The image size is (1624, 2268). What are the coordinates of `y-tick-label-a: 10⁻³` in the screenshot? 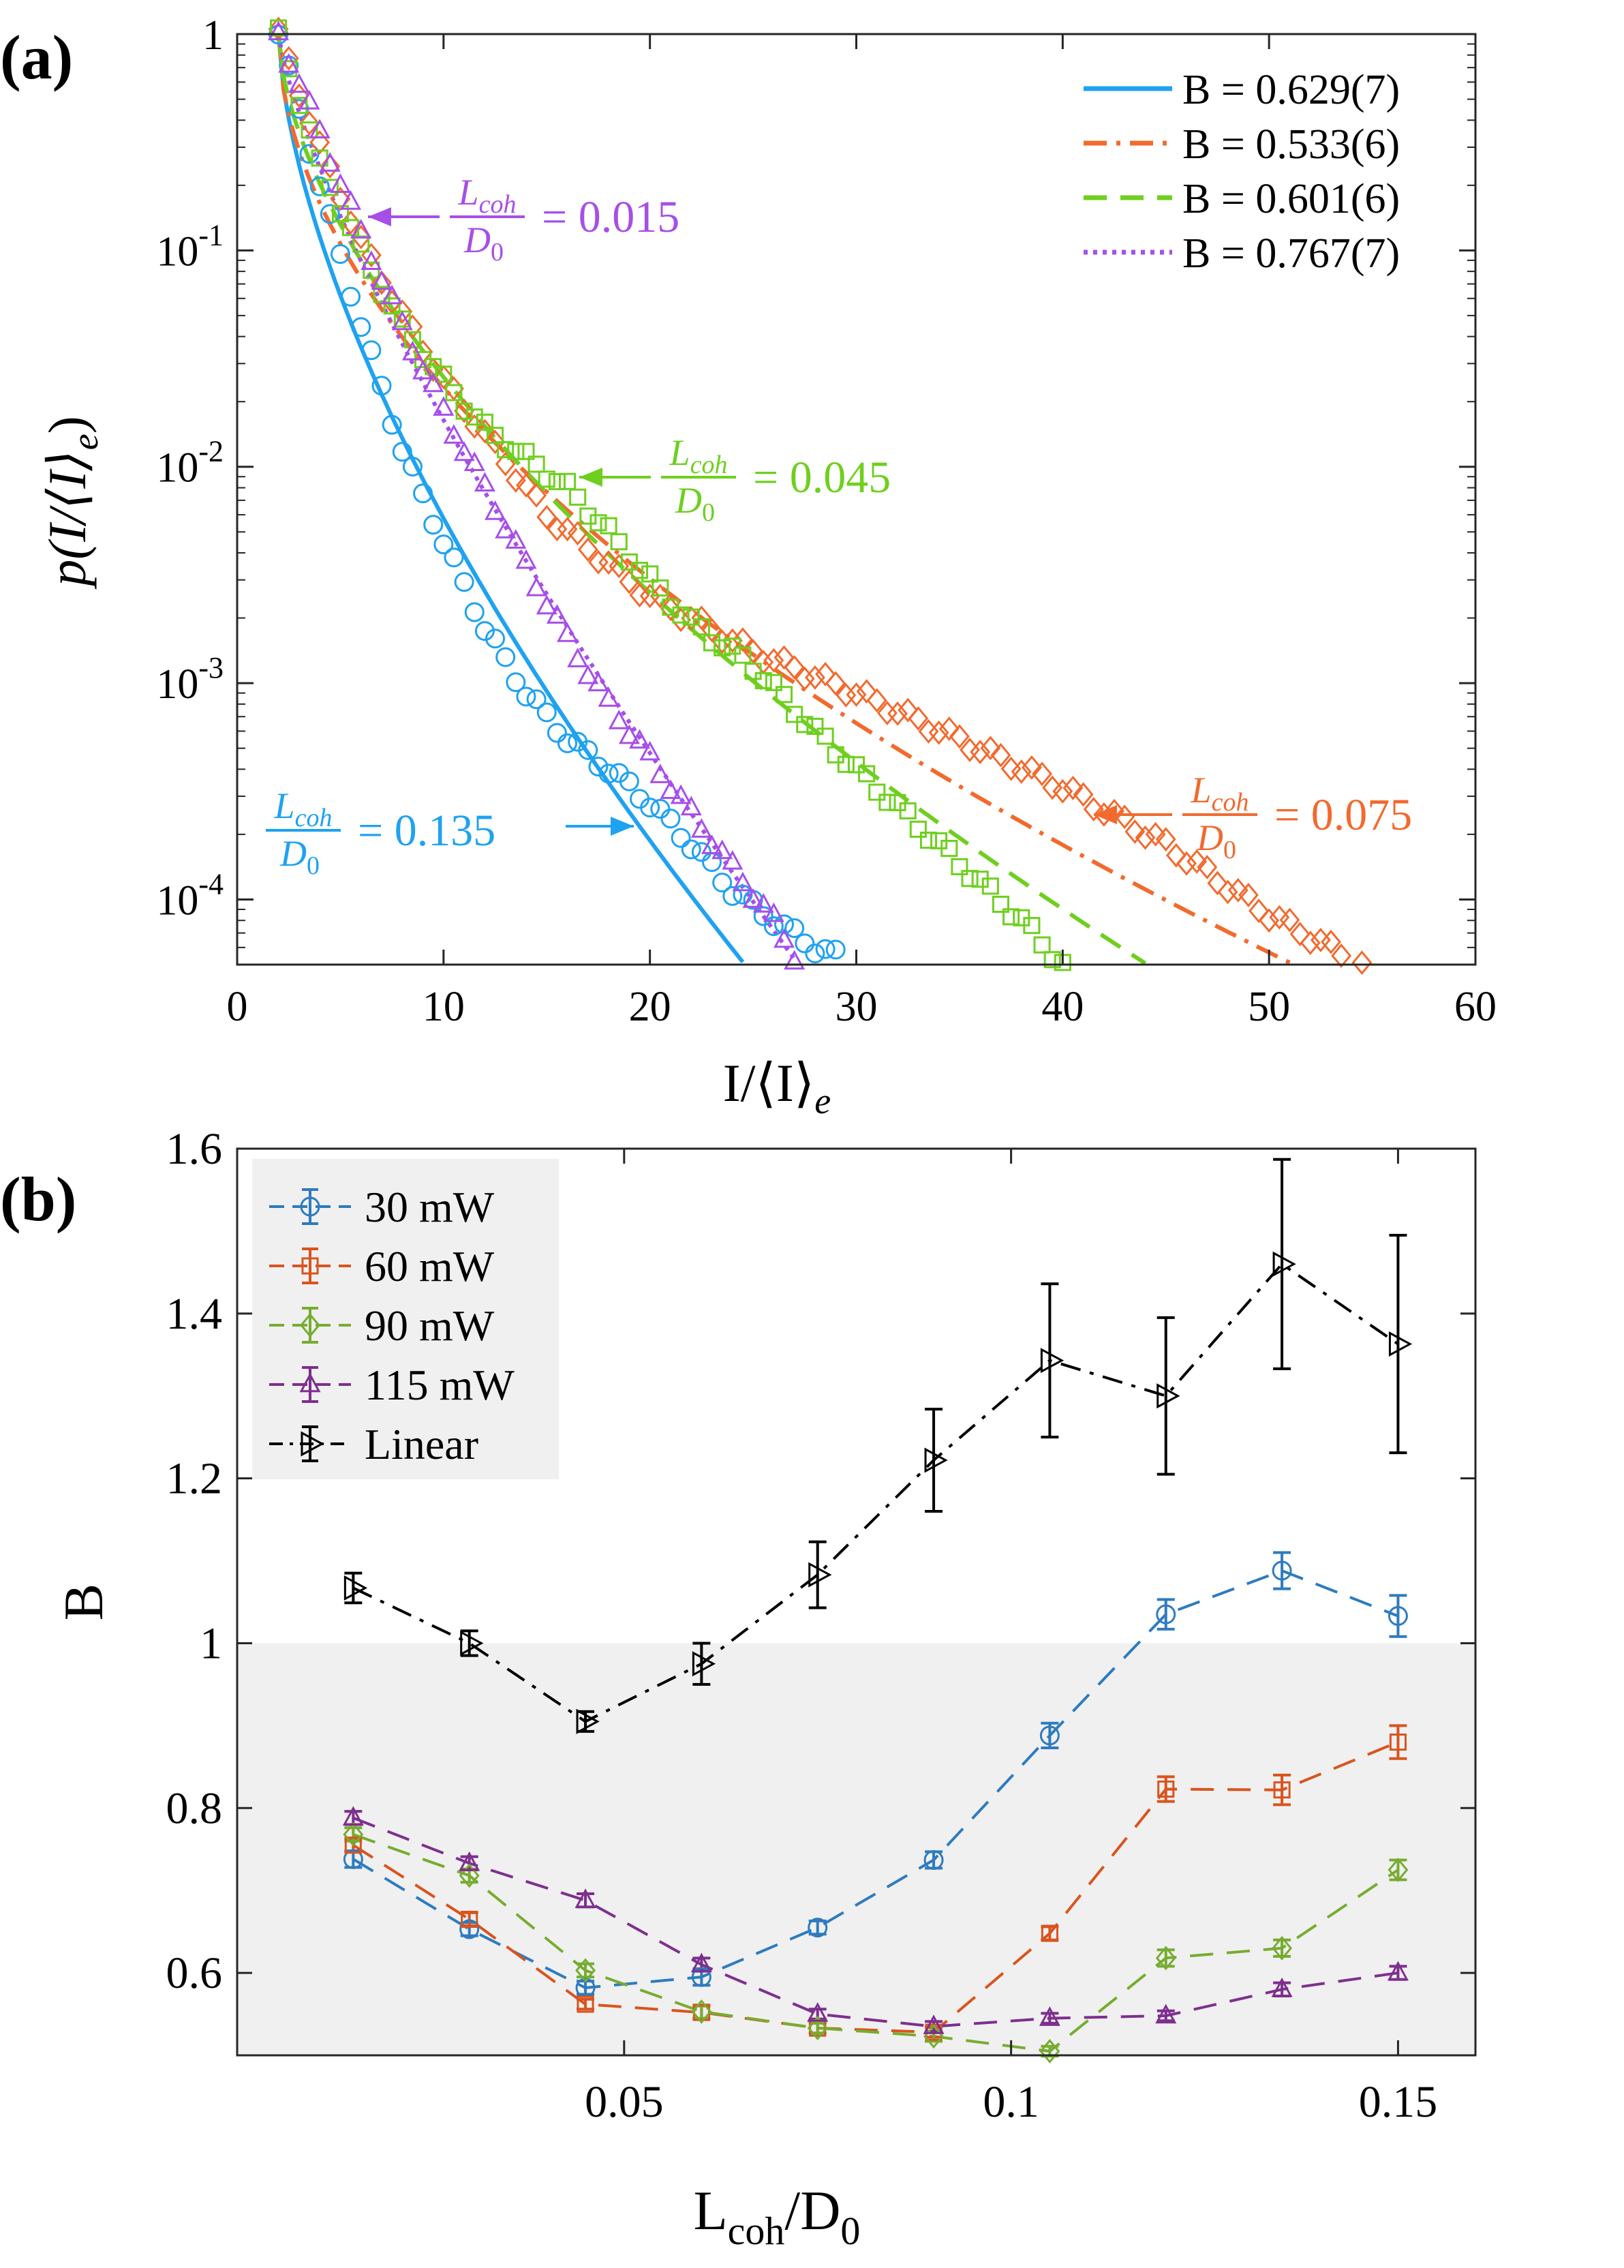 It's located at (190, 679).